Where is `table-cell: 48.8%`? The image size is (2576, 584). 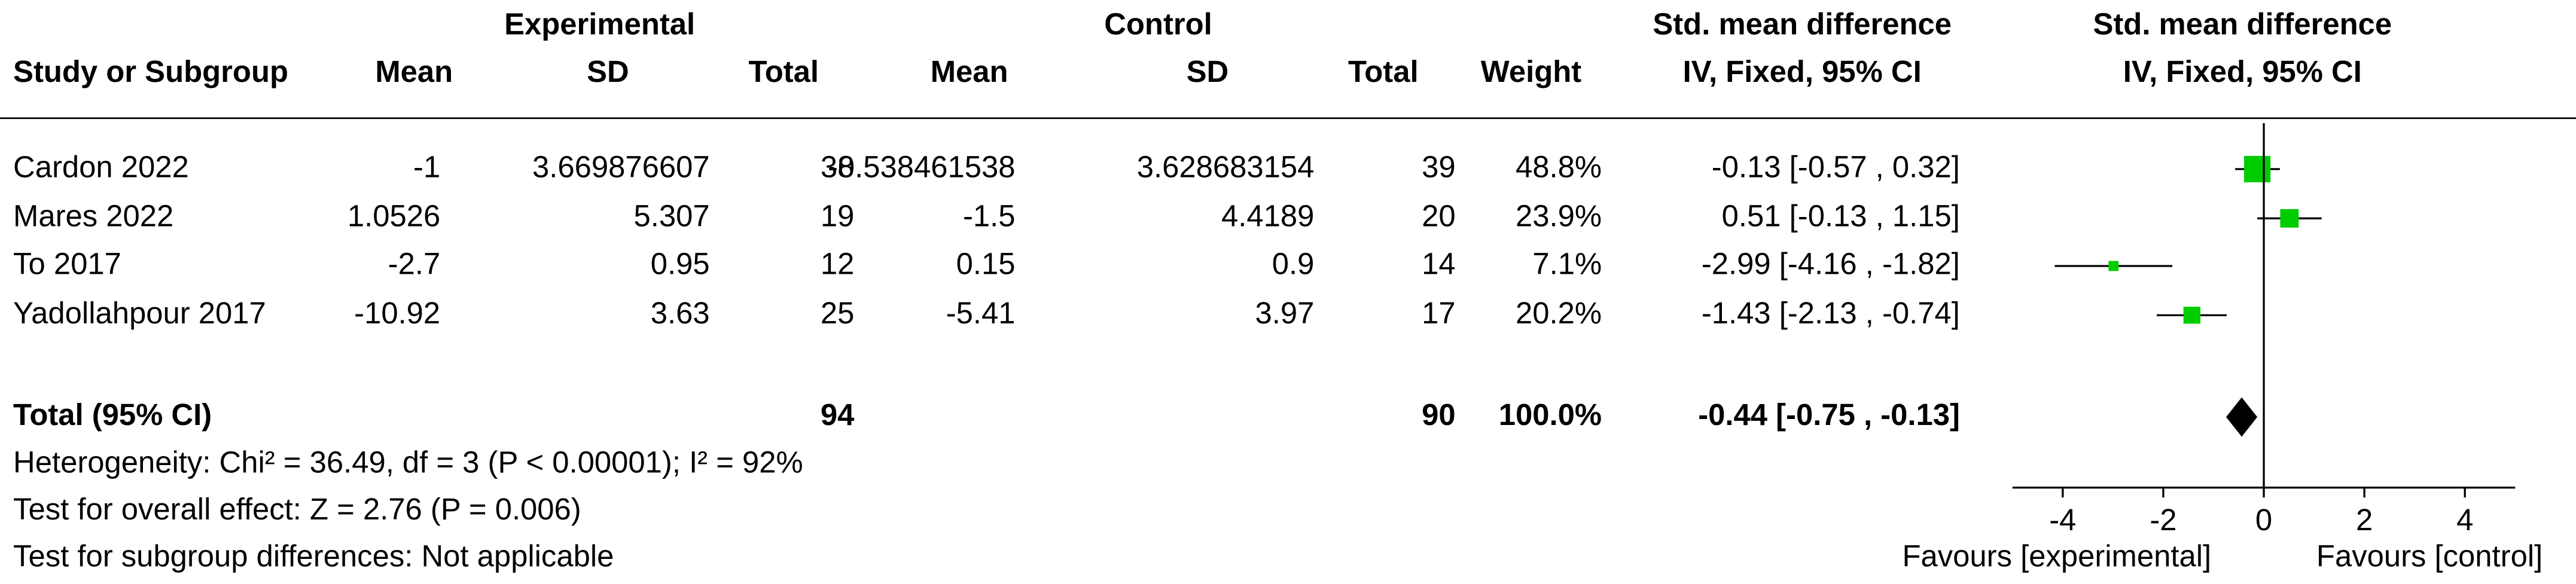 table-cell: 48.8% is located at coordinates (1559, 166).